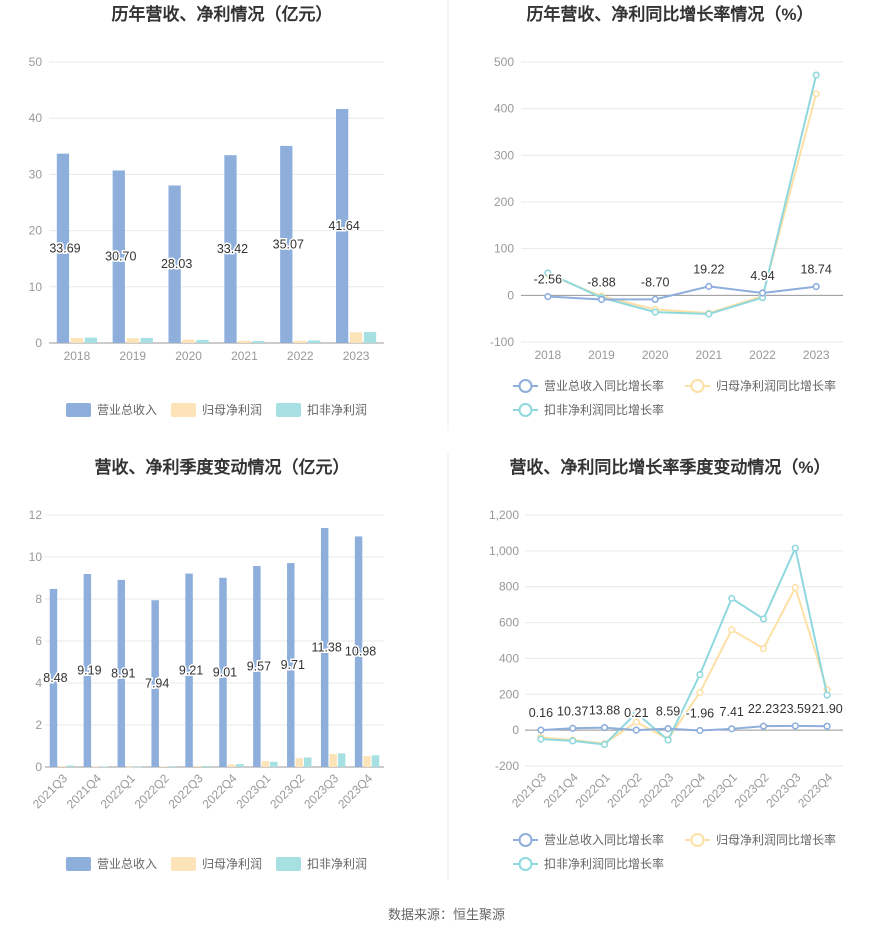 The height and width of the screenshot is (935, 893). Describe the element at coordinates (64, 248) in the screenshot. I see `bar-data-label: 33.69` at that location.